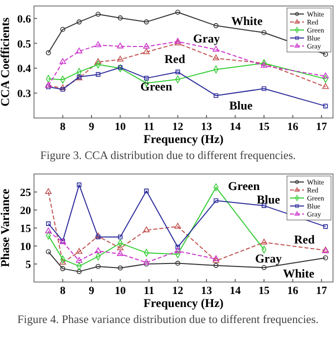 This screenshot has width=336, height=342. What do you see at coordinates (6, 228) in the screenshot?
I see `y-axis-title: Phase Variance` at bounding box center [6, 228].